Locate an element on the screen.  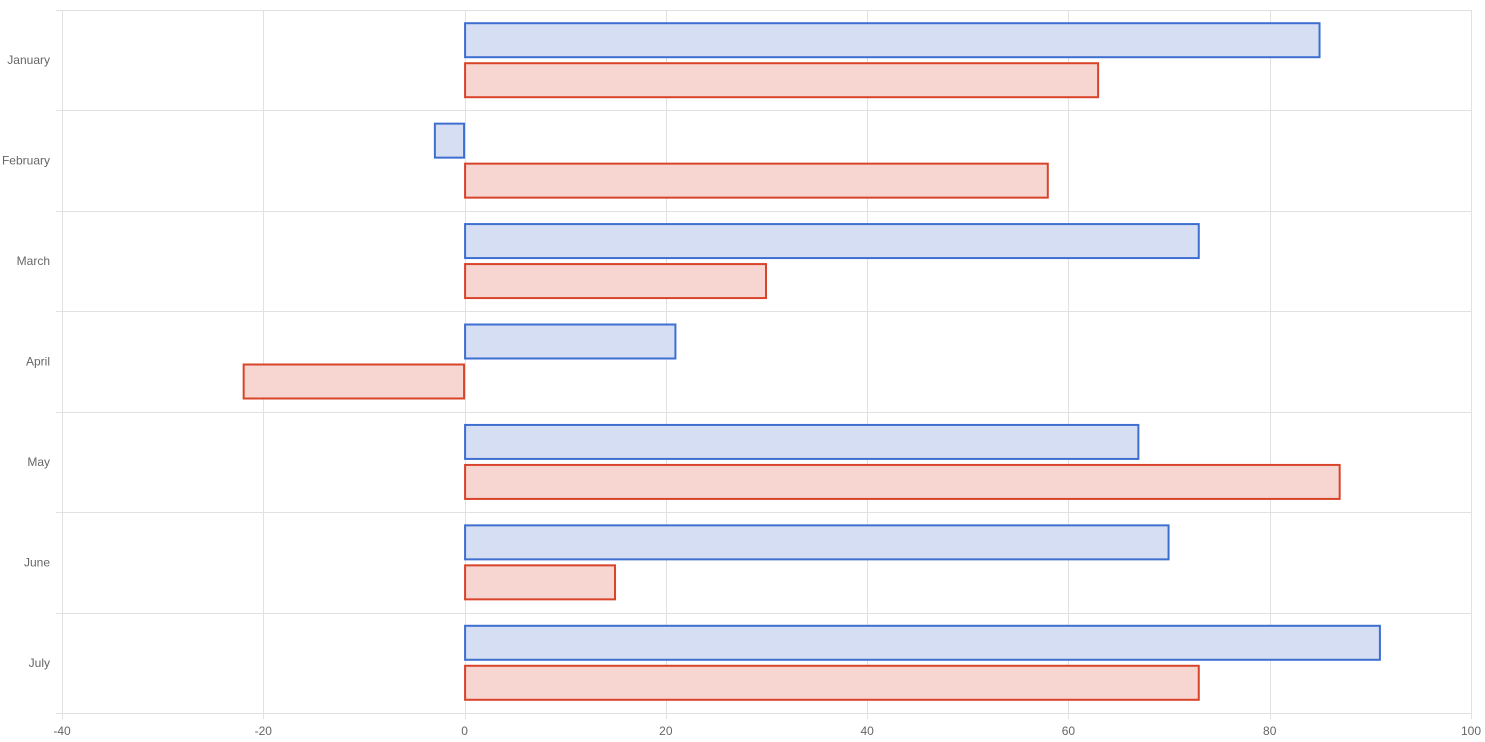
x-tick-label: 60 is located at coordinates (1069, 731).